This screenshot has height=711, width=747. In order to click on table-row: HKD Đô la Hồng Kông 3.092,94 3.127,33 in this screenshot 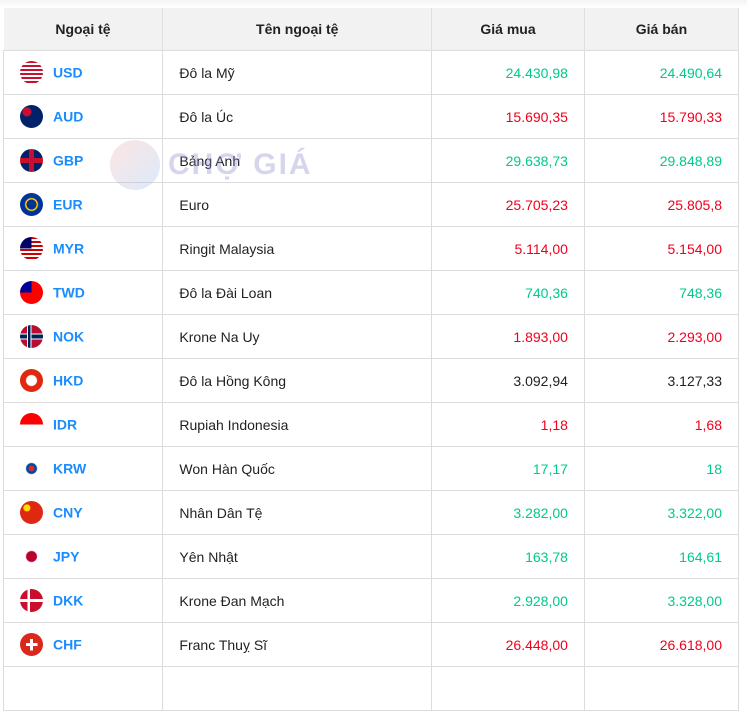, I will do `click(371, 380)`.